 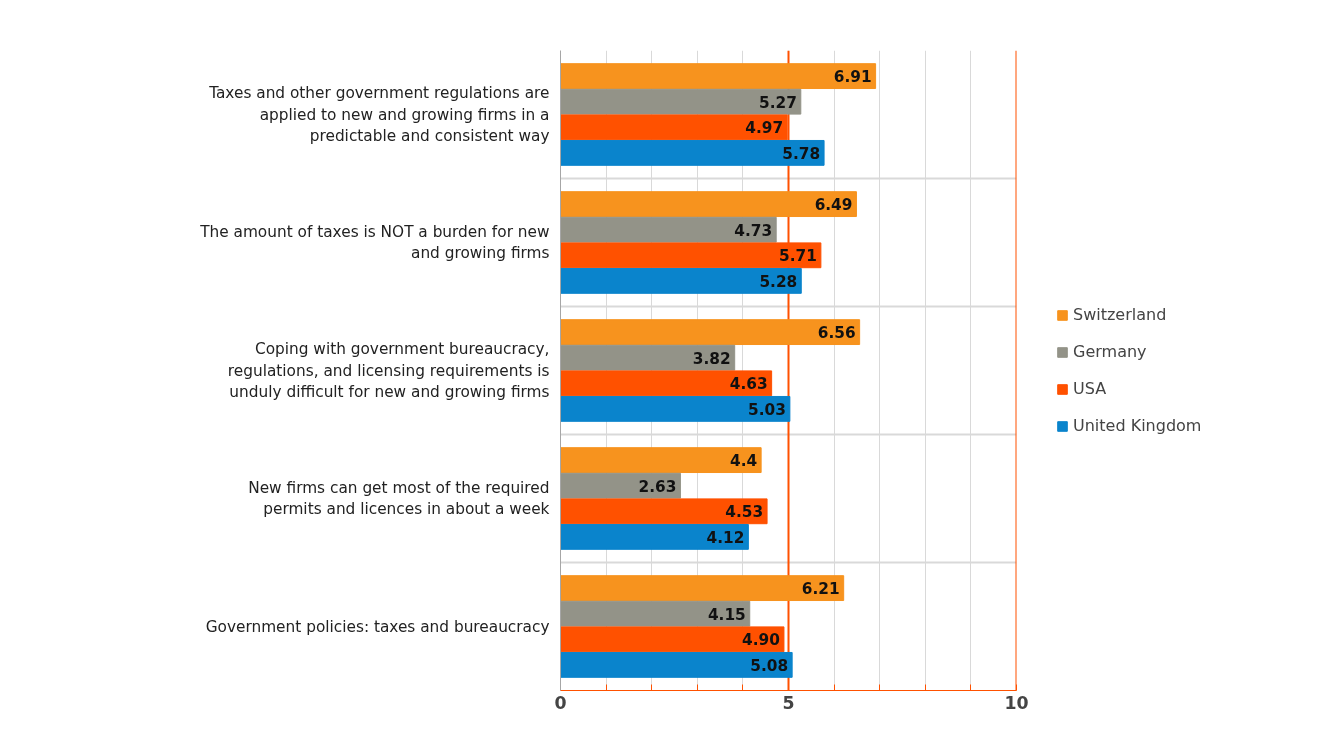 What do you see at coordinates (726, 614) in the screenshot?
I see `data-label: 4.15` at bounding box center [726, 614].